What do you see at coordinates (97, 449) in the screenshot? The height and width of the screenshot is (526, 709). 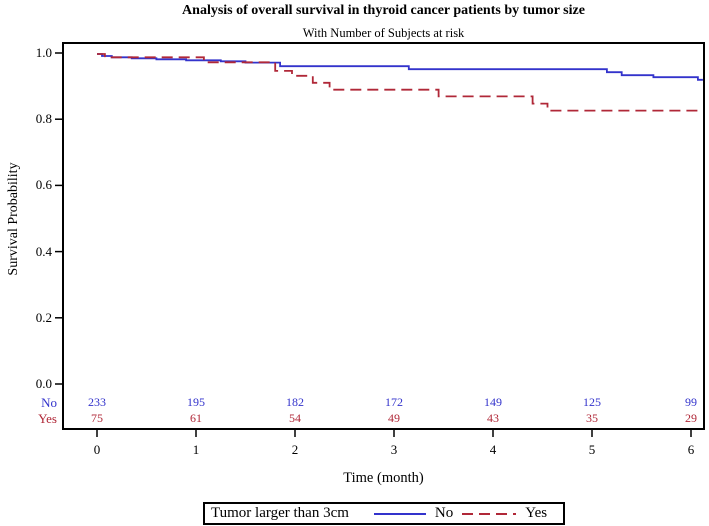 I see `x-tick-label: 0` at bounding box center [97, 449].